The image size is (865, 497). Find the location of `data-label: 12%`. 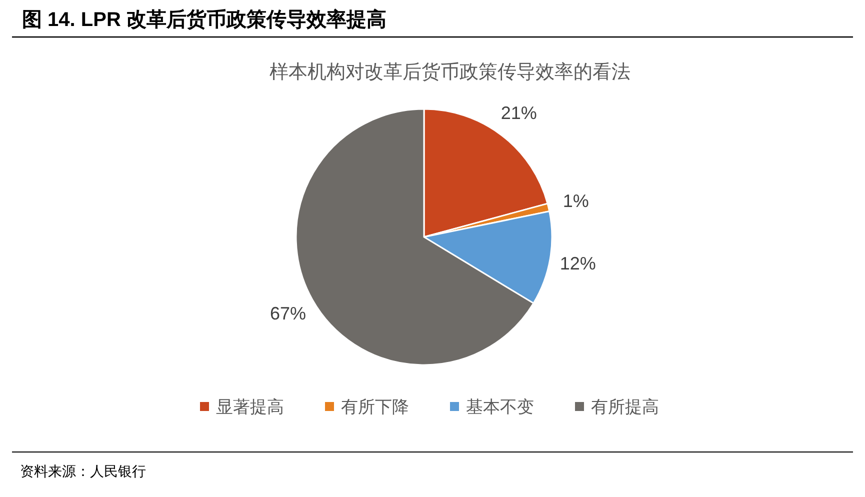

data-label: 12% is located at coordinates (578, 264).